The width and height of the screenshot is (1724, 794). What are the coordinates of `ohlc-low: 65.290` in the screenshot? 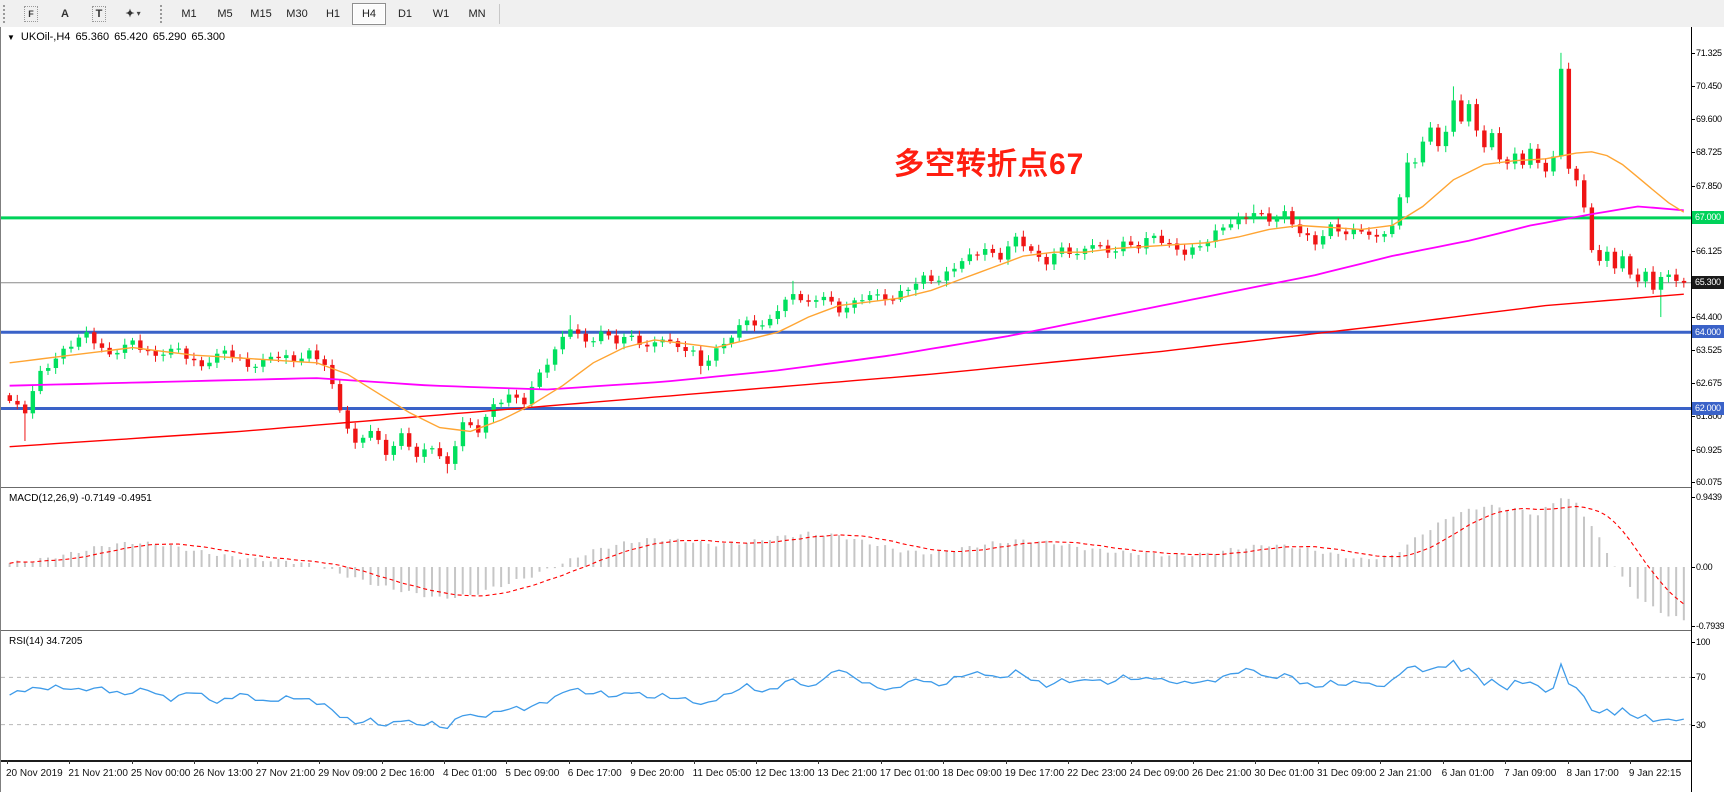 It's located at (169, 37).